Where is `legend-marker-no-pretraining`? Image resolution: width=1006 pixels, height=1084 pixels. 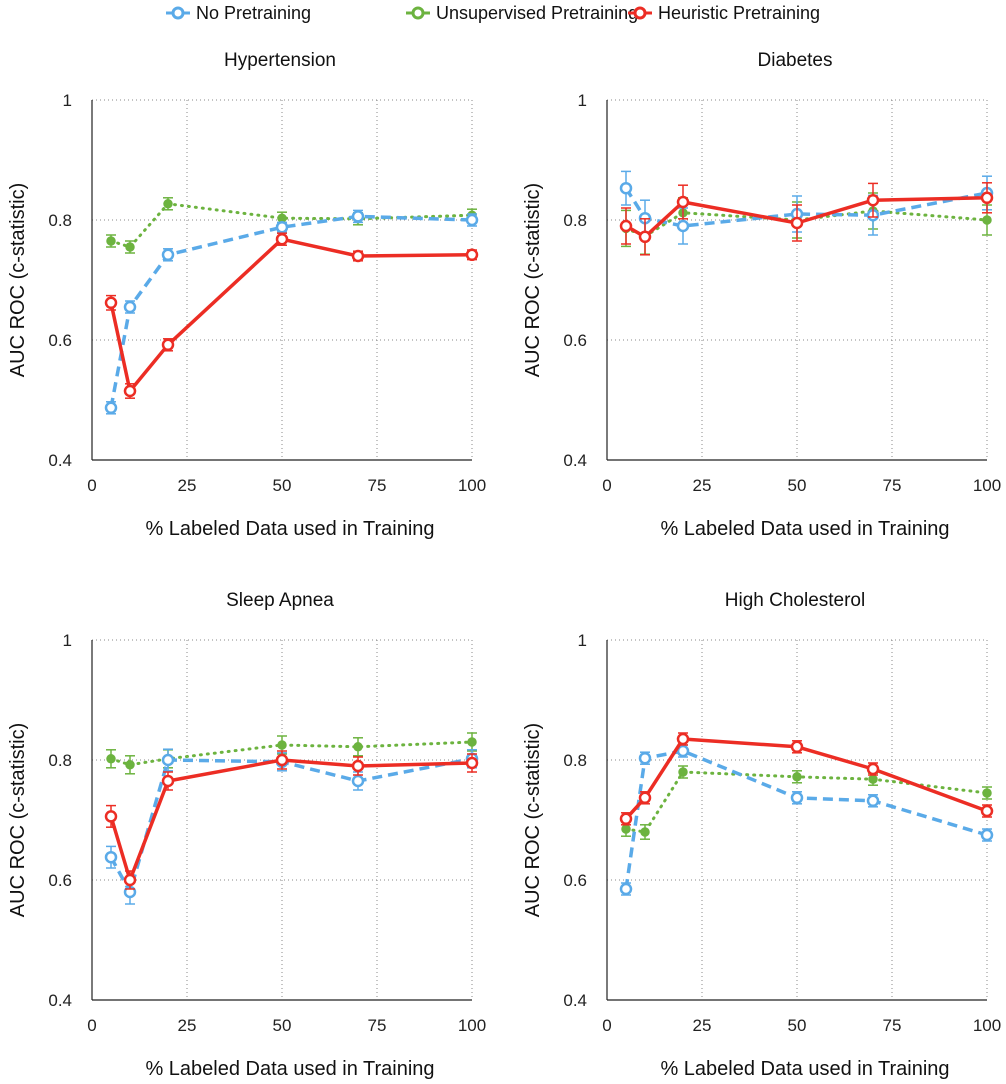 legend-marker-no-pretraining is located at coordinates (178, 13).